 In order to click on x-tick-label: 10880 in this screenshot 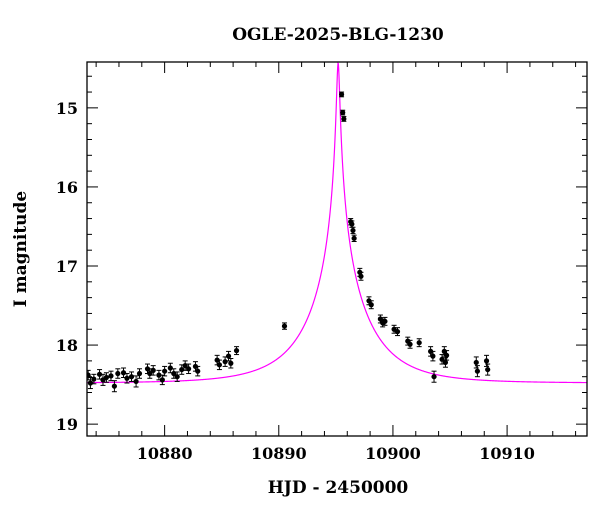, I will do `click(165, 453)`.